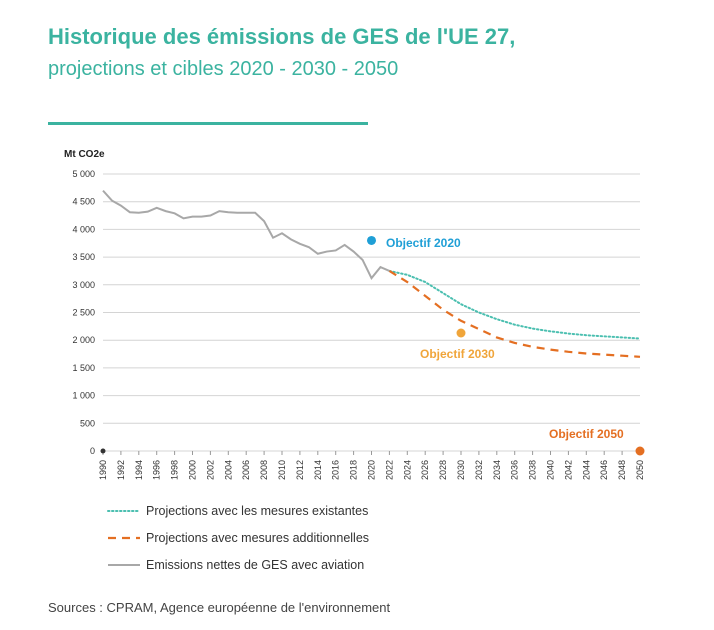 This screenshot has height=630, width=714. Describe the element at coordinates (640, 470) in the screenshot. I see `x-tick-label: 2050` at that location.